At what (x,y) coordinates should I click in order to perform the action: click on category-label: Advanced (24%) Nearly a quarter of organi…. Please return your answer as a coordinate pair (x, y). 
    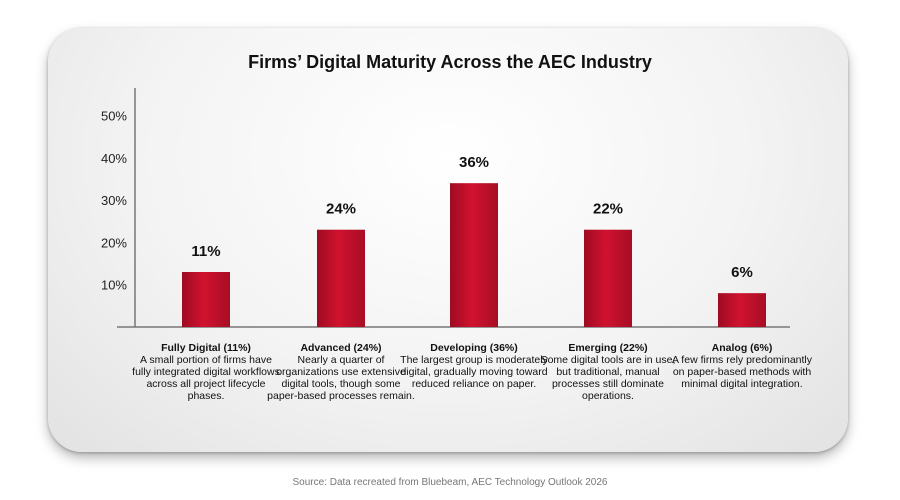
    Looking at the image, I should click on (341, 372).